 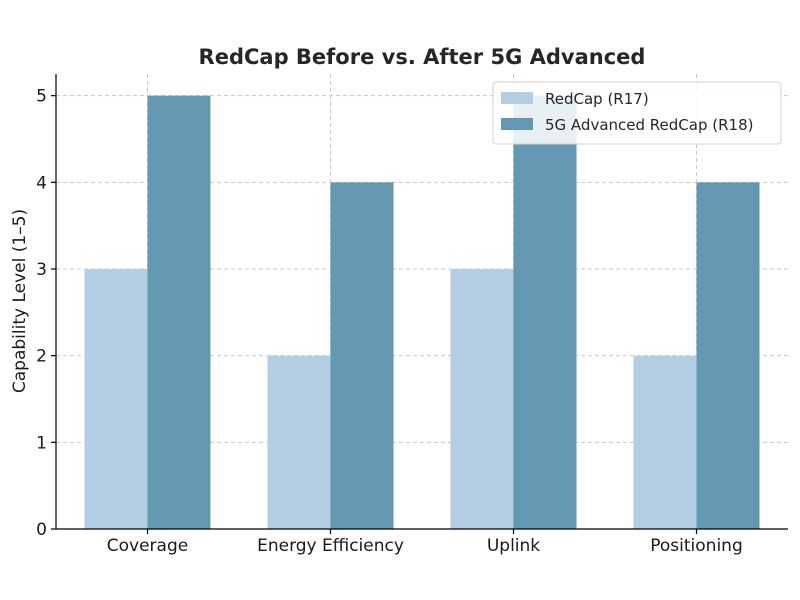 What do you see at coordinates (41, 530) in the screenshot?
I see `y-tick-label: 0` at bounding box center [41, 530].